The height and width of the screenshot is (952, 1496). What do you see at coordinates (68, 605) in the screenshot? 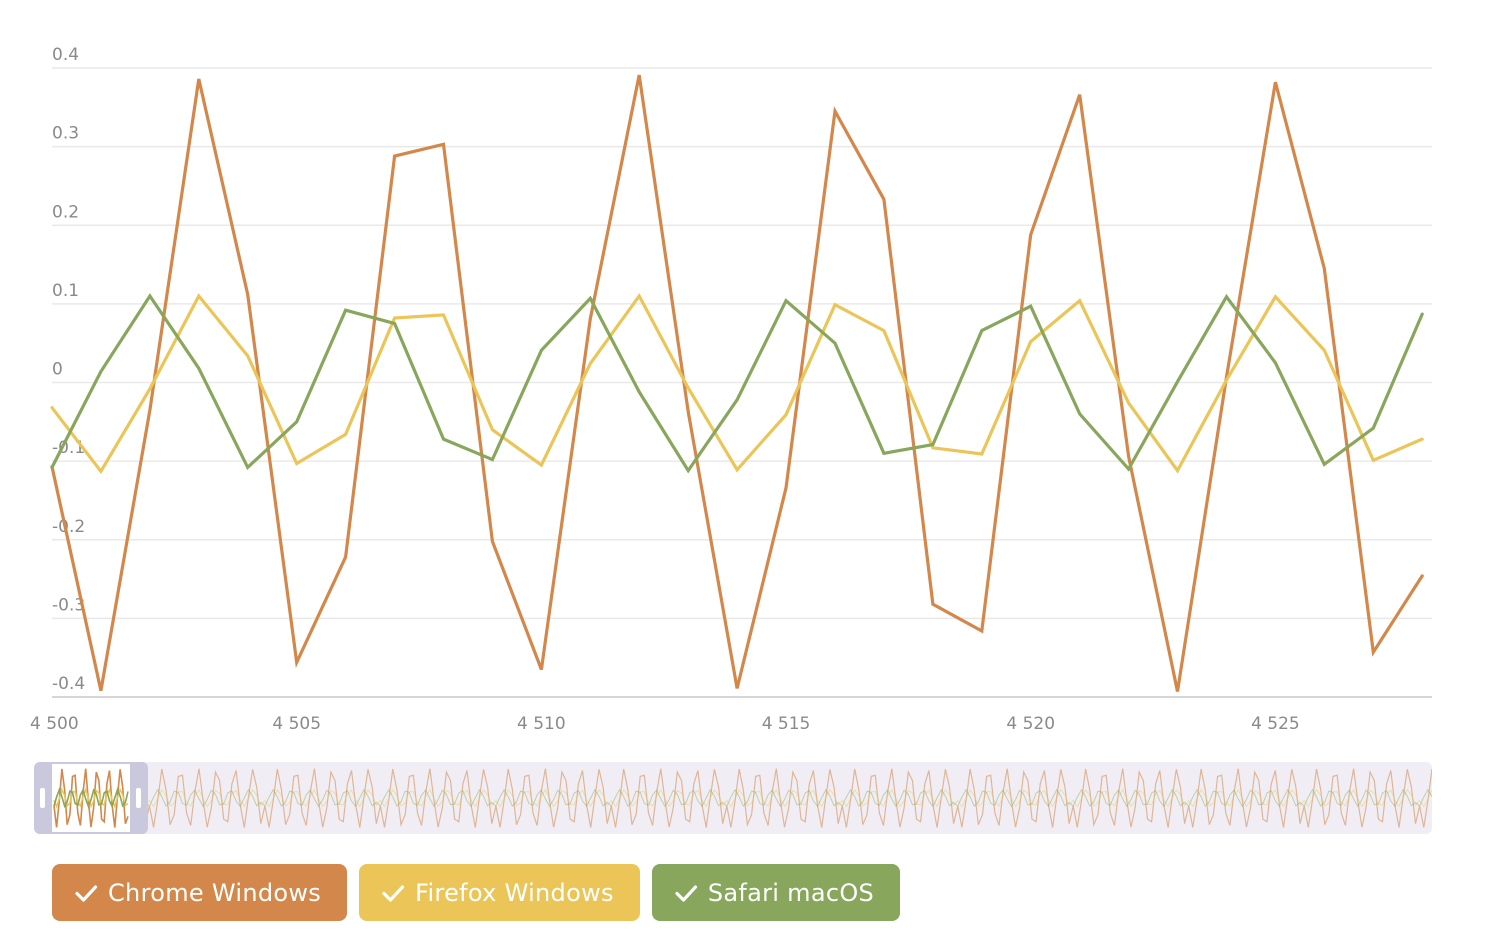
I see `y-tick-label: -0.3` at bounding box center [68, 605].